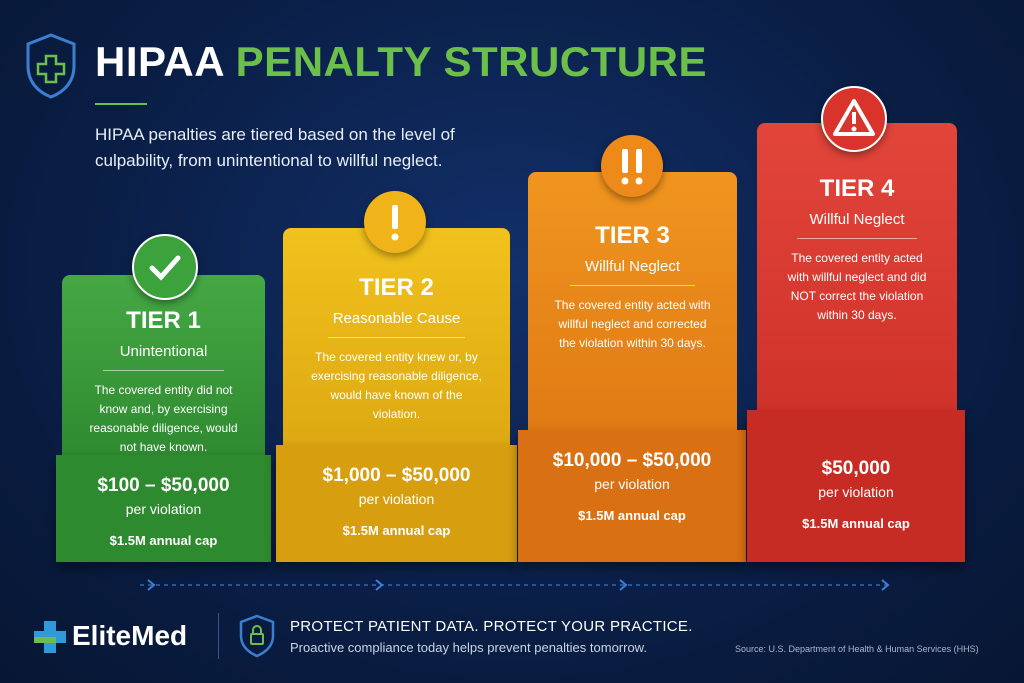 Image resolution: width=1024 pixels, height=683 pixels. I want to click on shield-icon, so click(51, 66).